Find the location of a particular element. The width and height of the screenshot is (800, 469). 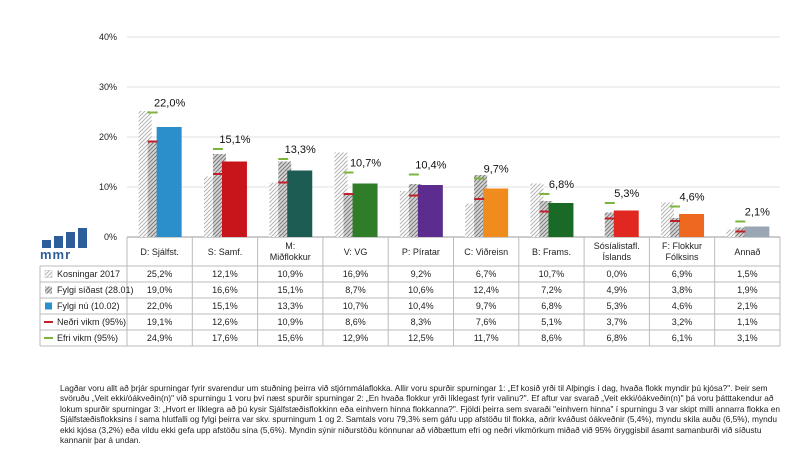

y-tick-label: 0% is located at coordinates (110, 237).